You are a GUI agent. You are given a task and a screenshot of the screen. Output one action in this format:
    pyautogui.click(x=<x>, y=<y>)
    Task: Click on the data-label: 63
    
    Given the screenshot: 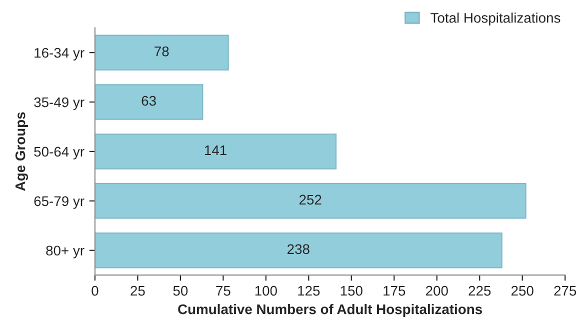 What is the action you would take?
    pyautogui.click(x=149, y=101)
    